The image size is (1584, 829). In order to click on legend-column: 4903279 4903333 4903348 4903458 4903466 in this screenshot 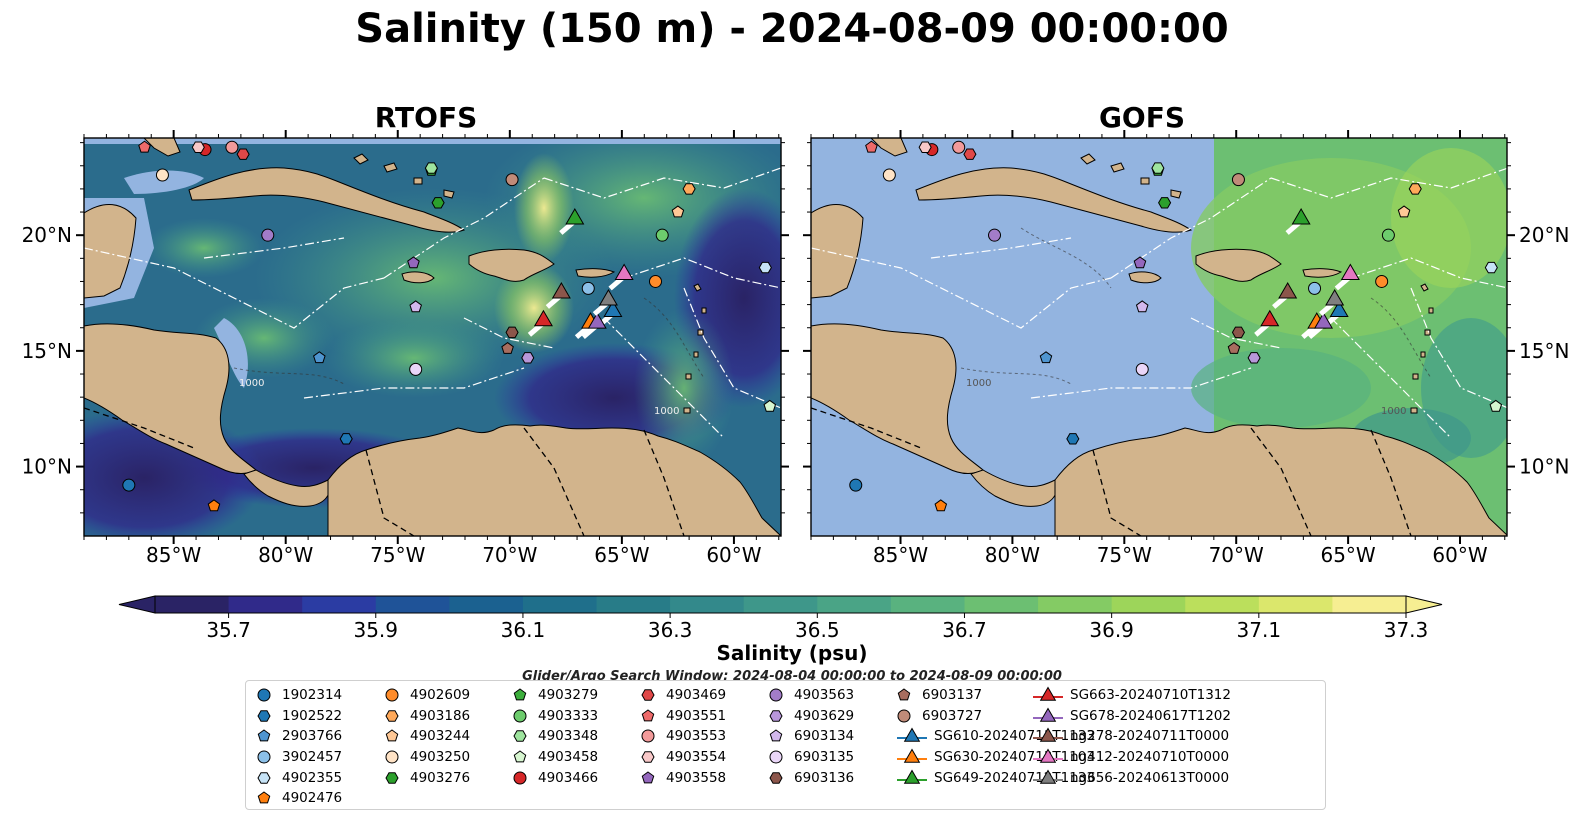, I will do `click(555, 736)`.